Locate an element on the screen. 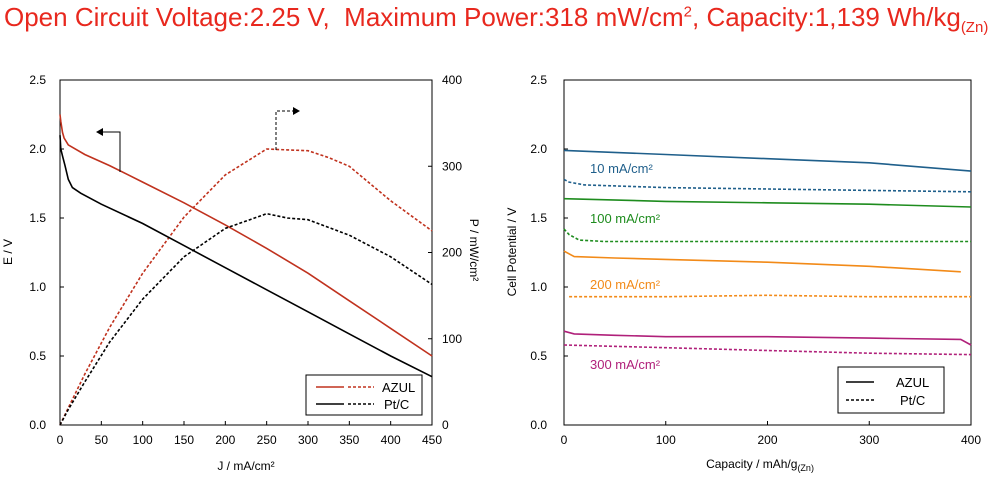  y2-axis-ticks: 0 100 200 300 400 is located at coordinates (445, 252).